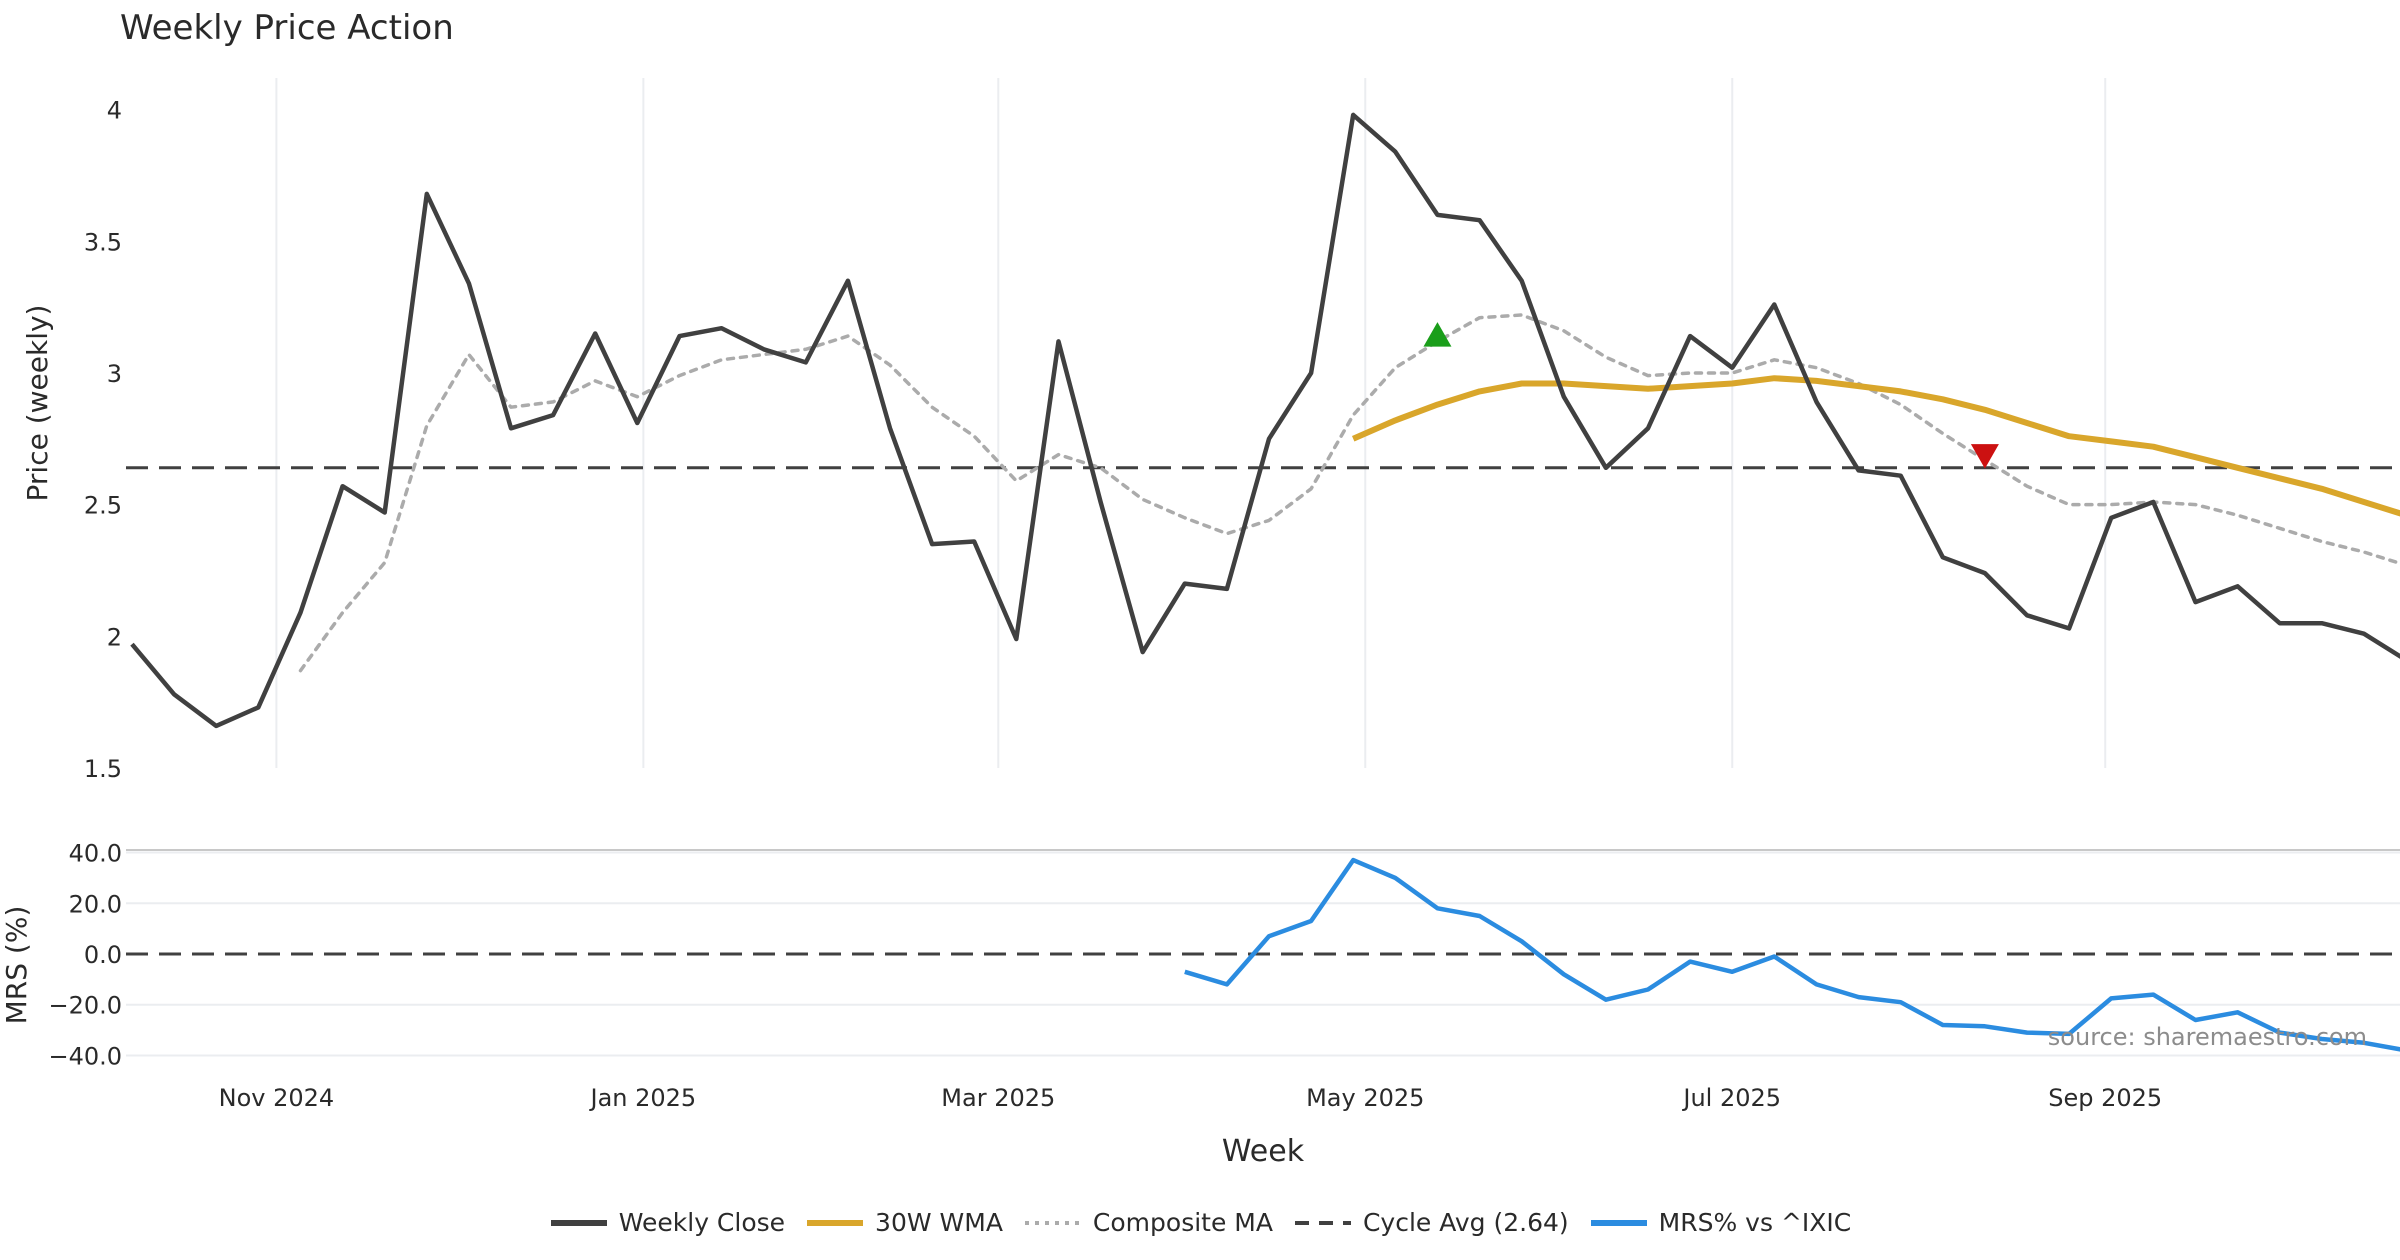  Describe the element at coordinates (1792, 954) in the screenshot. I see `series-line-mrs-vs-ixic` at that location.